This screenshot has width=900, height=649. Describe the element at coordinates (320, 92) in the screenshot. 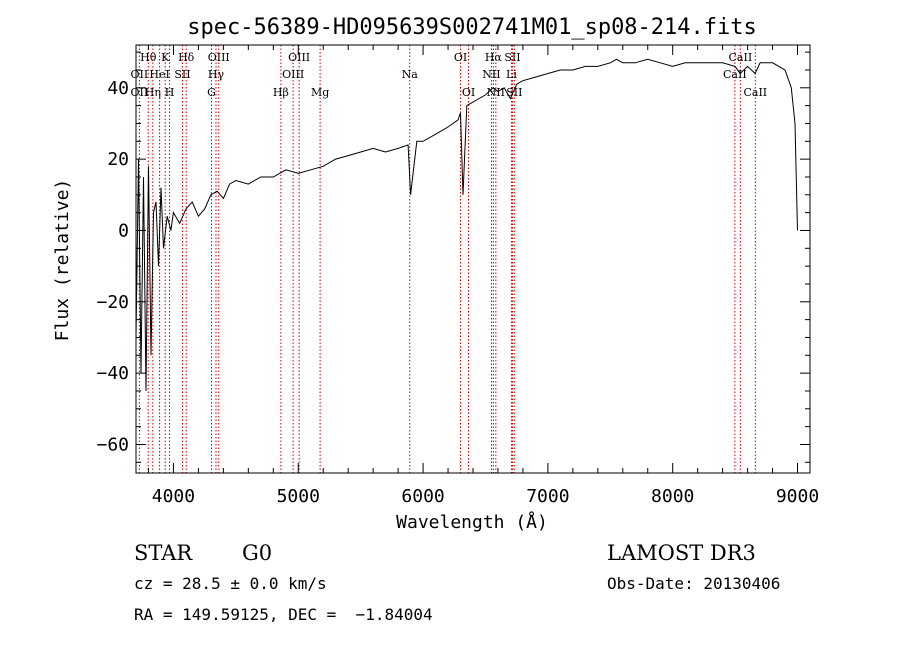

I see `line-label-15: Mg` at that location.